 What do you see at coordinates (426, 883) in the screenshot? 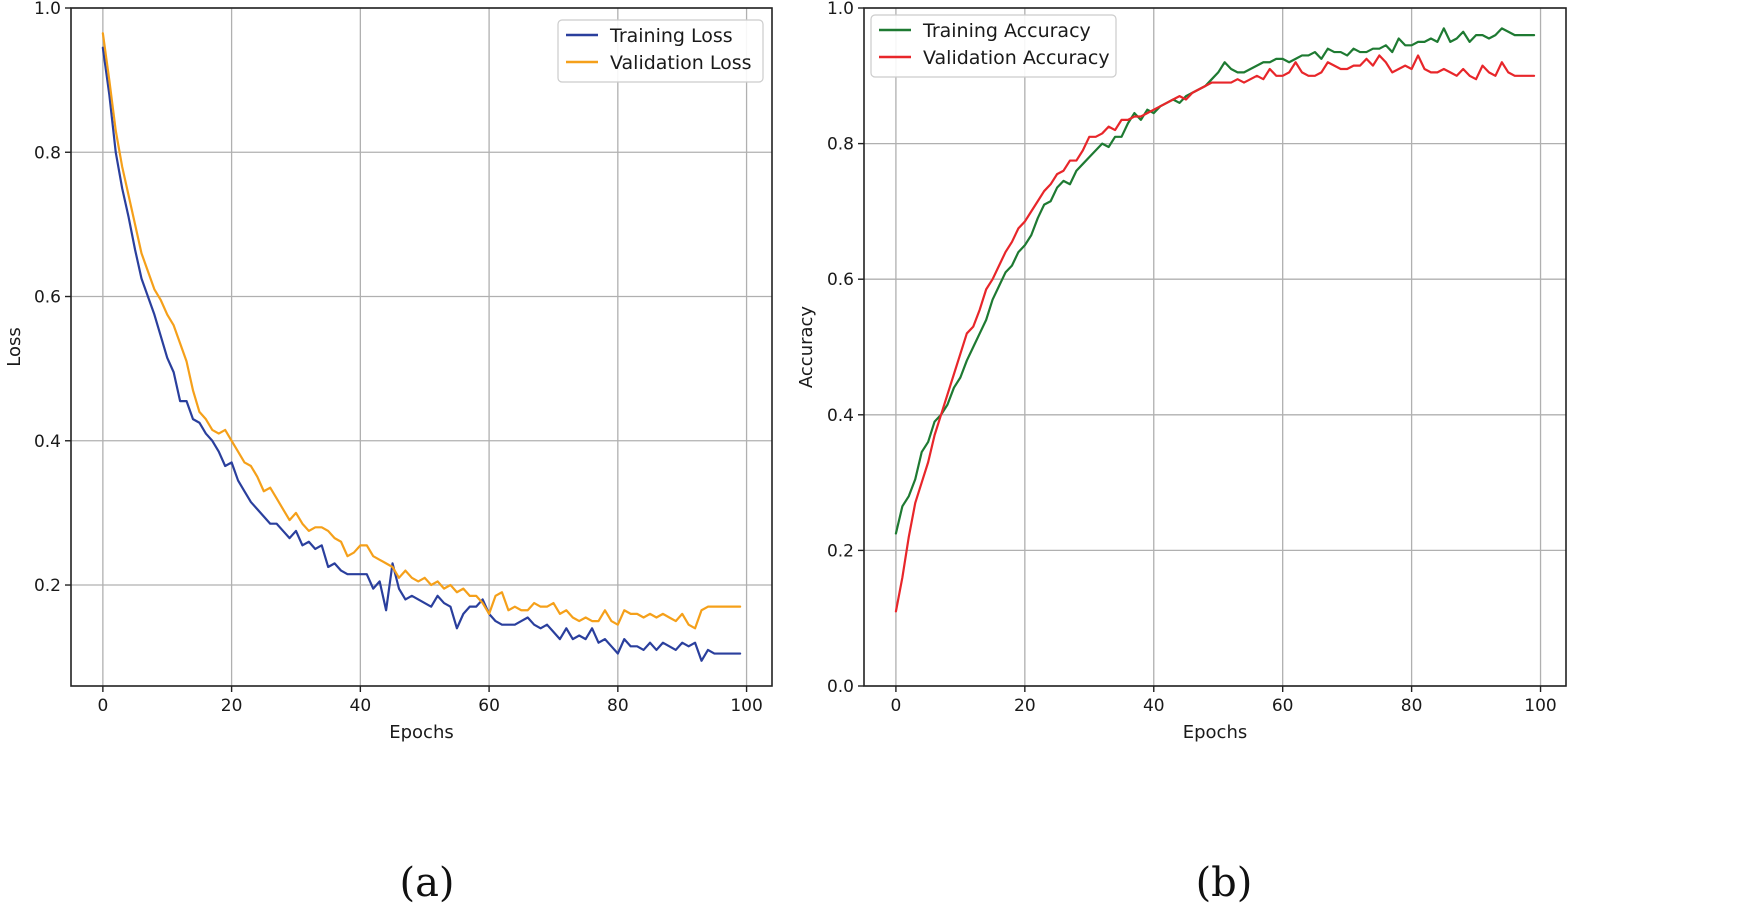
I see `panel-label-a: (a)` at bounding box center [426, 883].